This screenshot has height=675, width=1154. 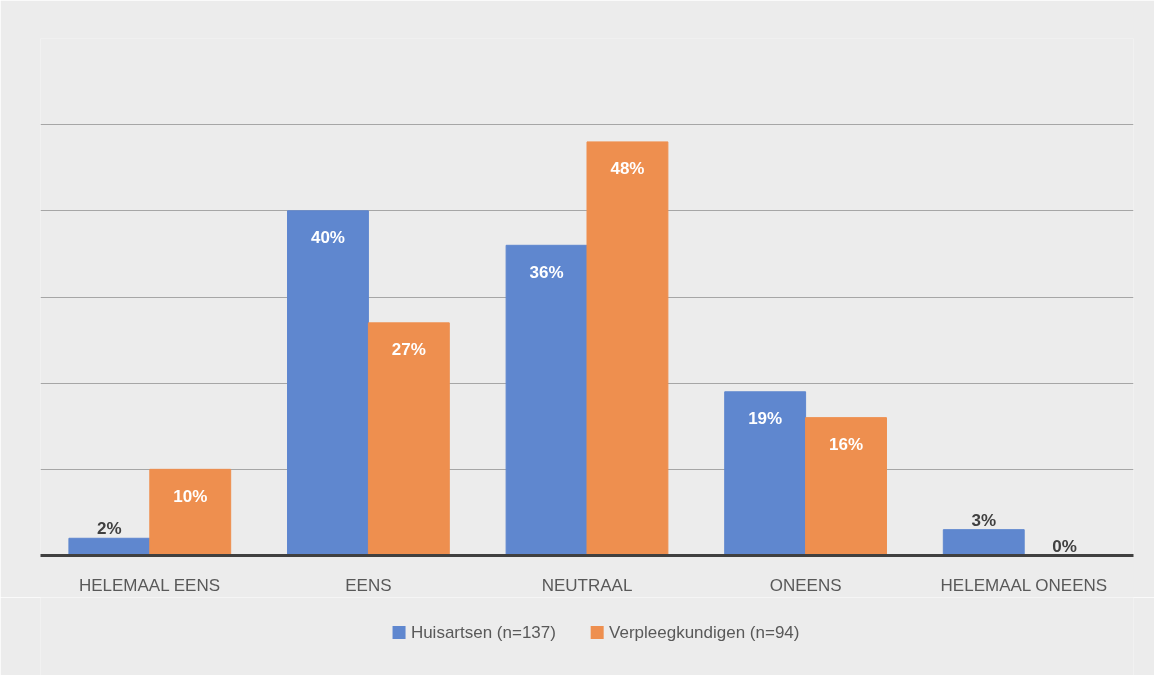 I want to click on data-label: 10%, so click(x=190, y=496).